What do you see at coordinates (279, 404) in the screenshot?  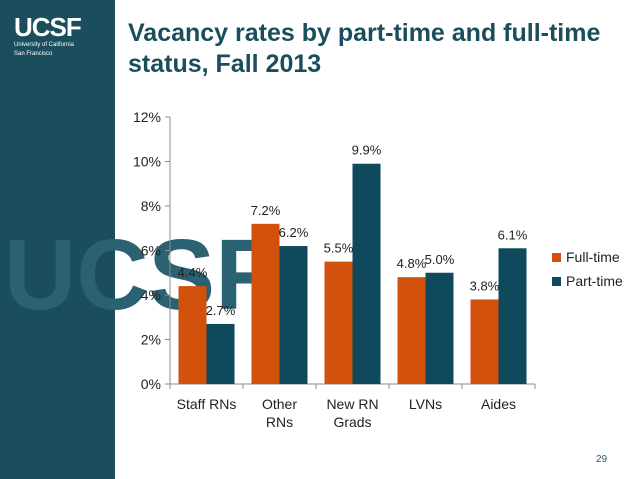 I see `x-tick-label: Other` at bounding box center [279, 404].